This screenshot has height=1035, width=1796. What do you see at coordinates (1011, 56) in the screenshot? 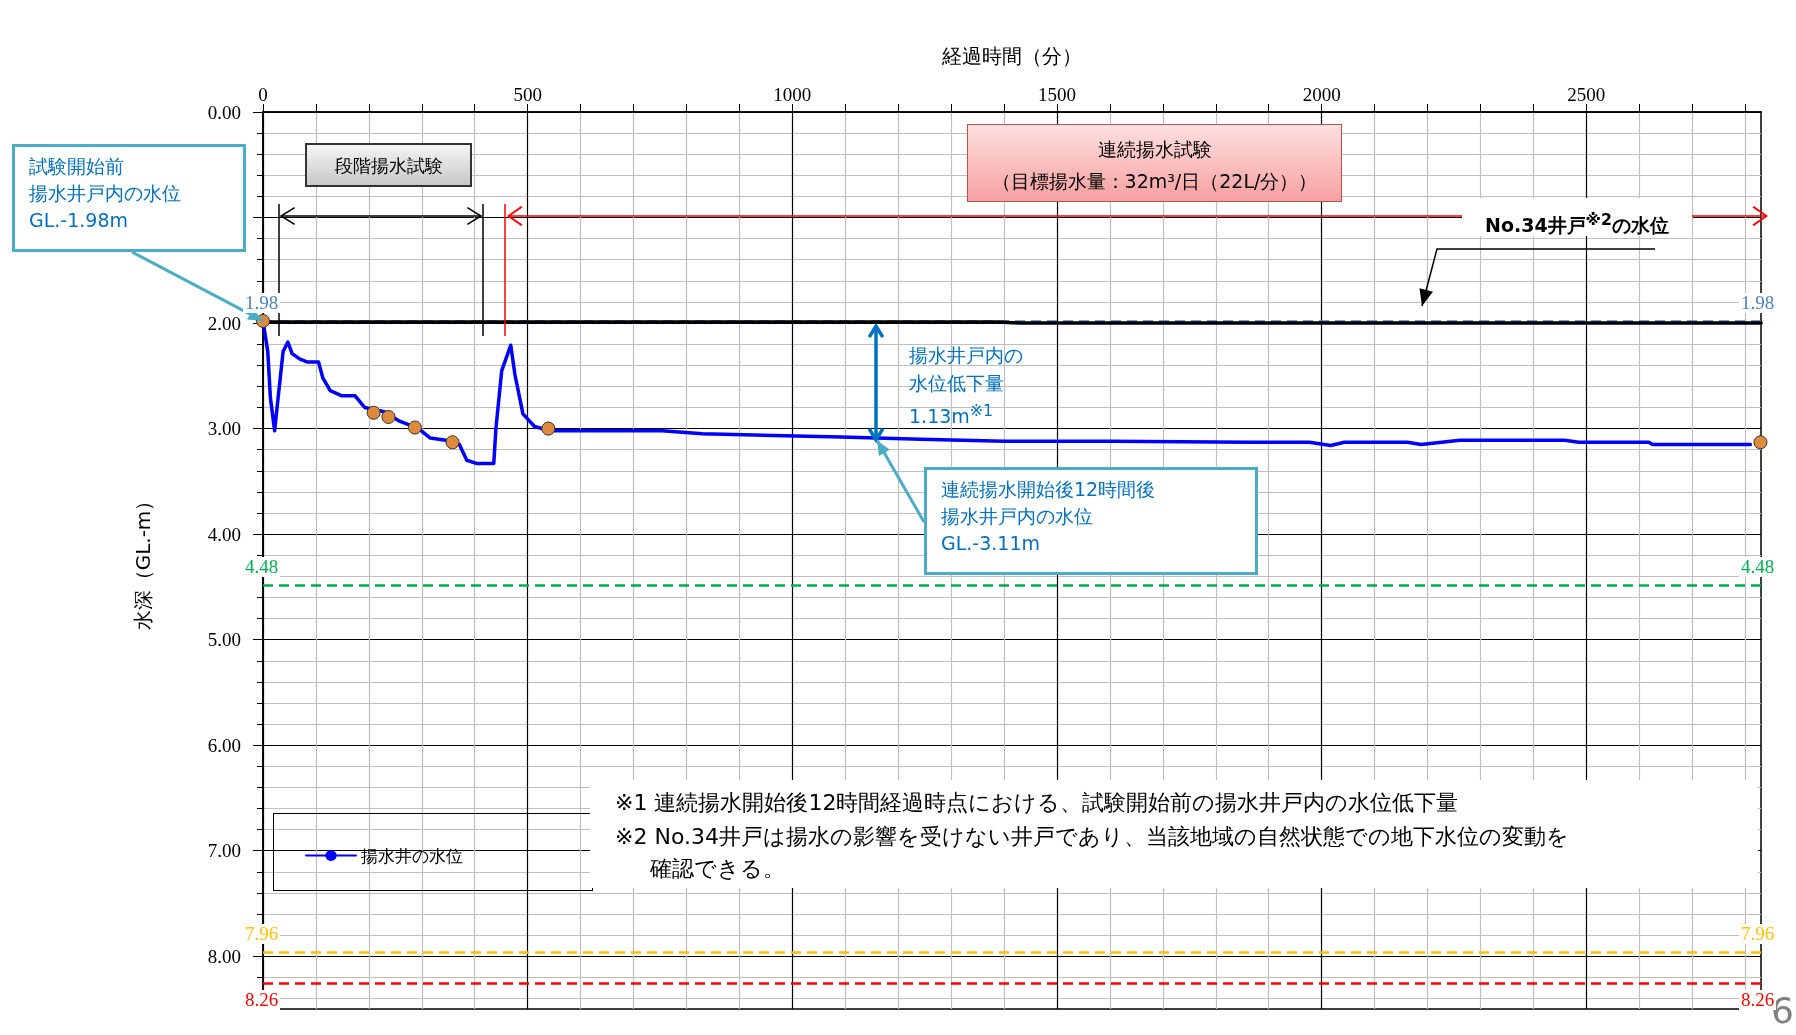
I see `x-axis-title: 経過時間（分）` at bounding box center [1011, 56].